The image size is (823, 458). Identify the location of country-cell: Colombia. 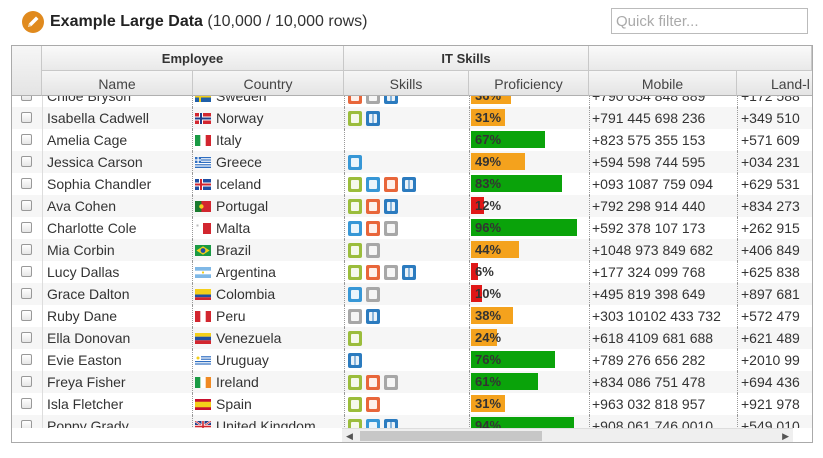
(268, 294).